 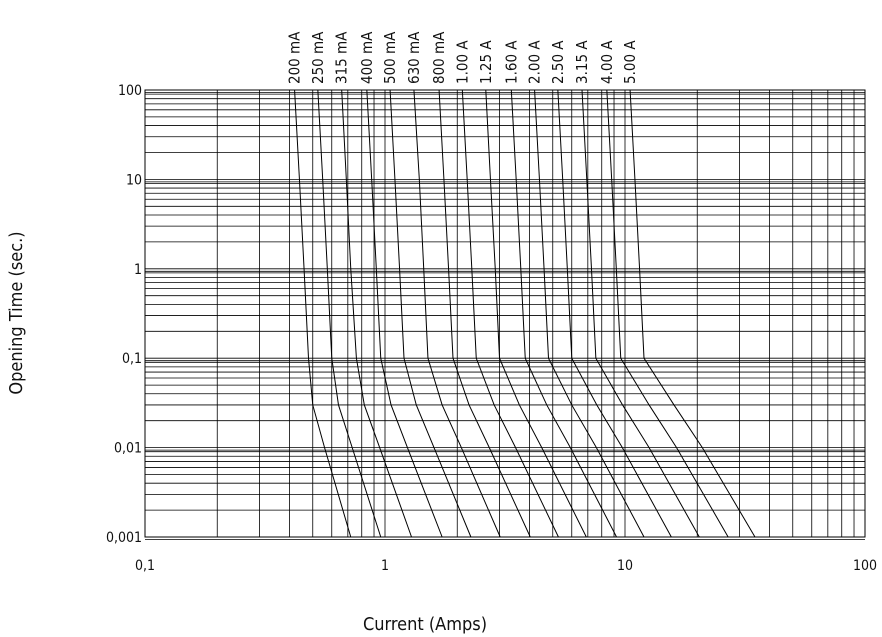 What do you see at coordinates (630, 62) in the screenshot?
I see `series-label: 5.00 A` at bounding box center [630, 62].